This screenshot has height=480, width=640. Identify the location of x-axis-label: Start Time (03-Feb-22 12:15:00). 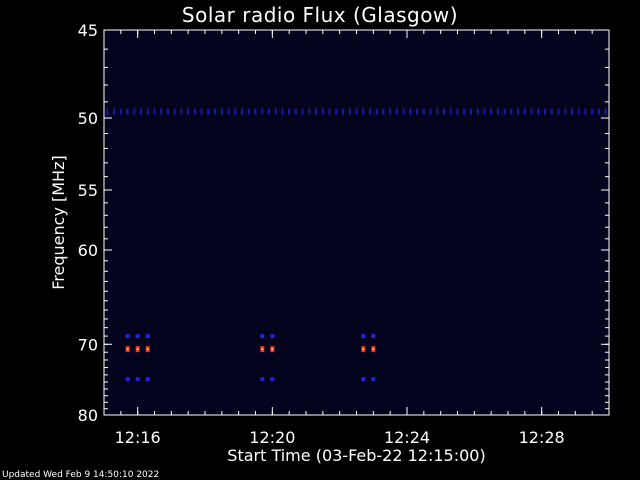
(356, 455).